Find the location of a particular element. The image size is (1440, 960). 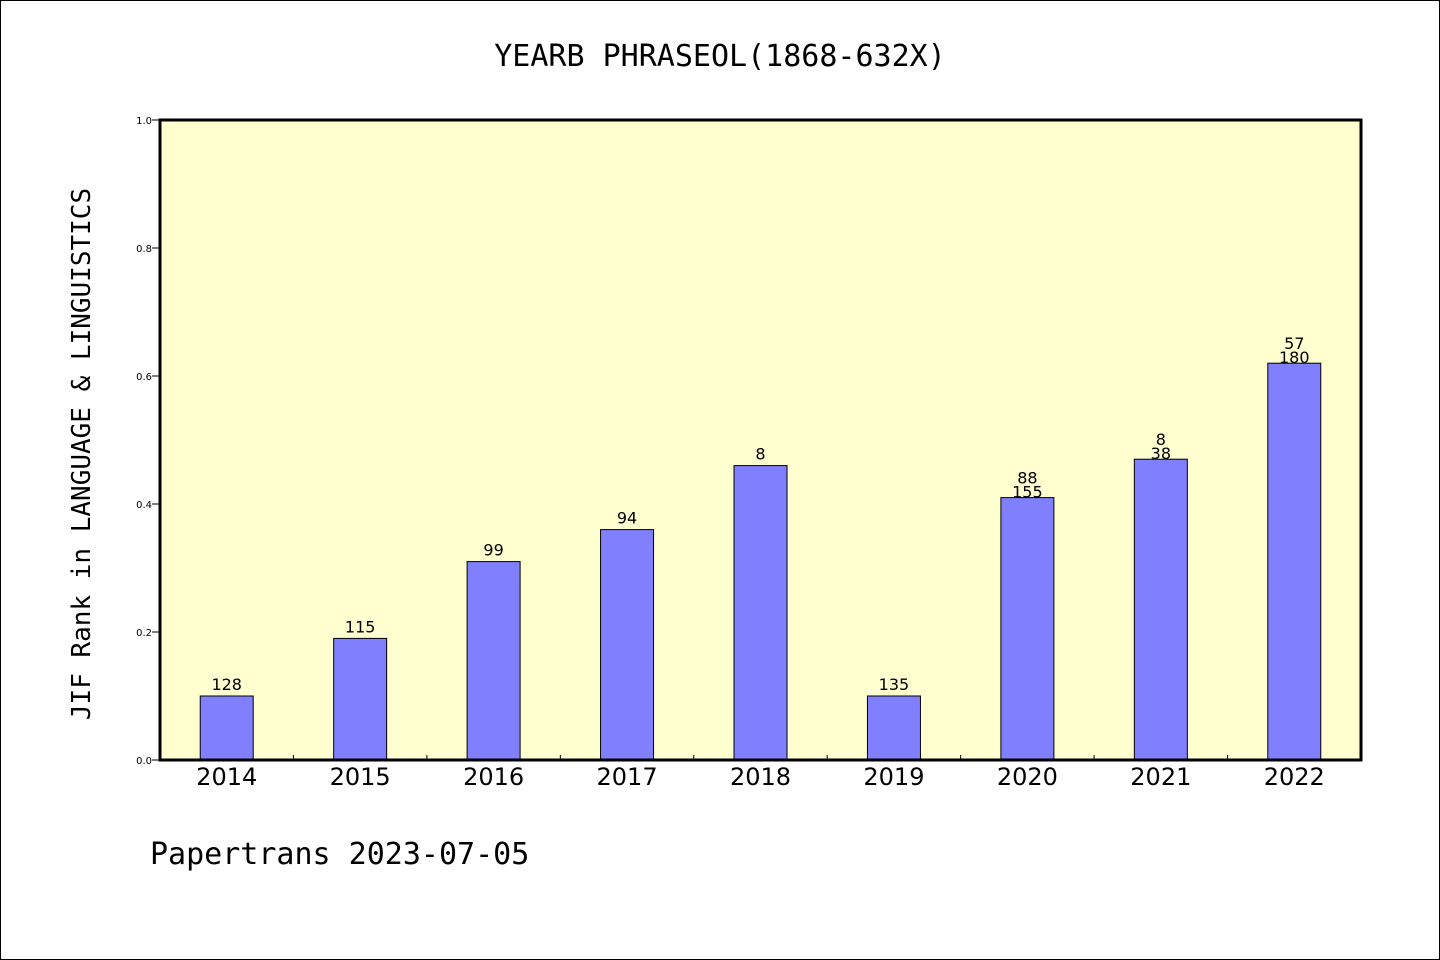

data-label: 115 is located at coordinates (360, 626).